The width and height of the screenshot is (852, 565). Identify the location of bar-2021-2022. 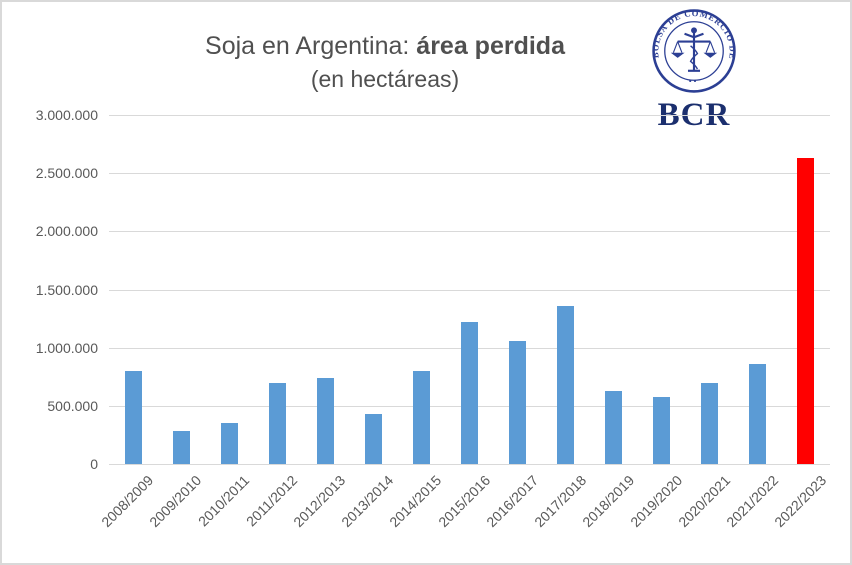
(757, 414).